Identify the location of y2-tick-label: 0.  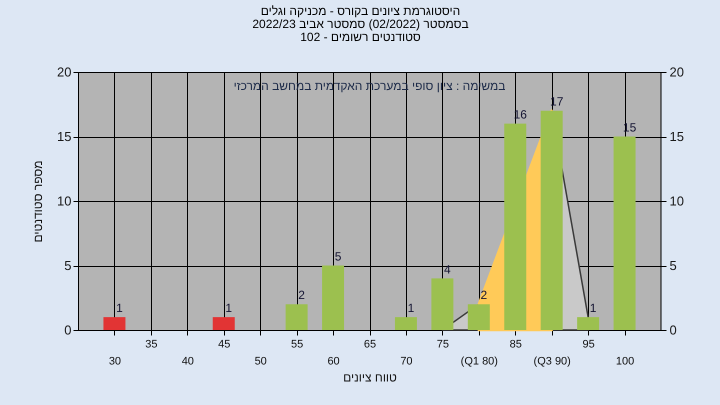
(673, 330).